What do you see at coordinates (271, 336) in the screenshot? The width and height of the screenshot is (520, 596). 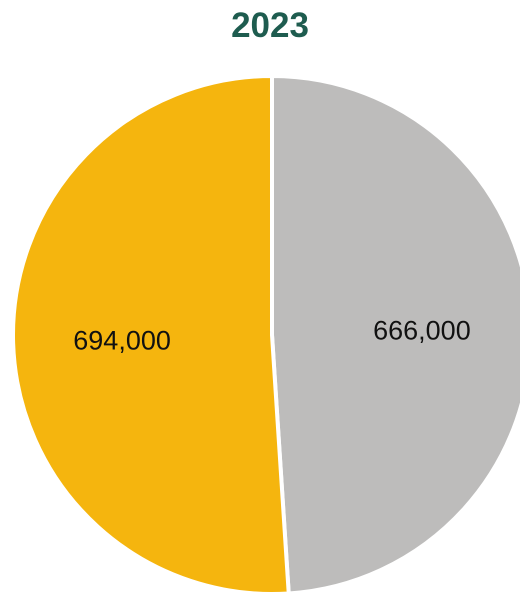 I see `pie-labels: 666,000 694,000` at bounding box center [271, 336].